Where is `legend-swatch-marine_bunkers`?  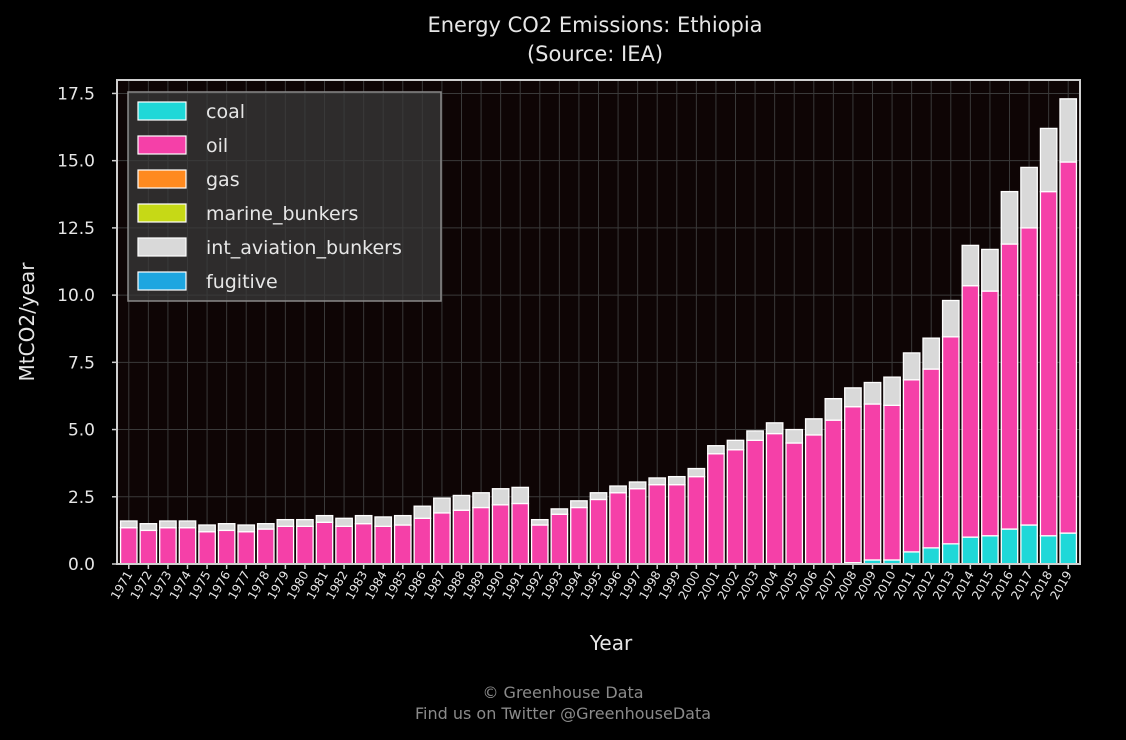 legend-swatch-marine_bunkers is located at coordinates (162, 213).